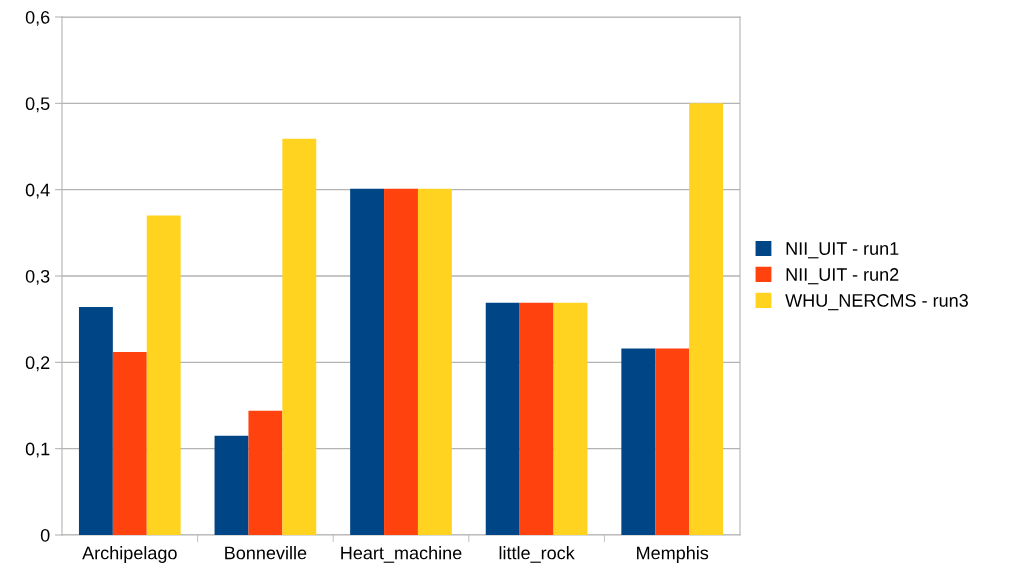  What do you see at coordinates (37, 18) in the screenshot?
I see `y-tick-label: 0,6` at bounding box center [37, 18].